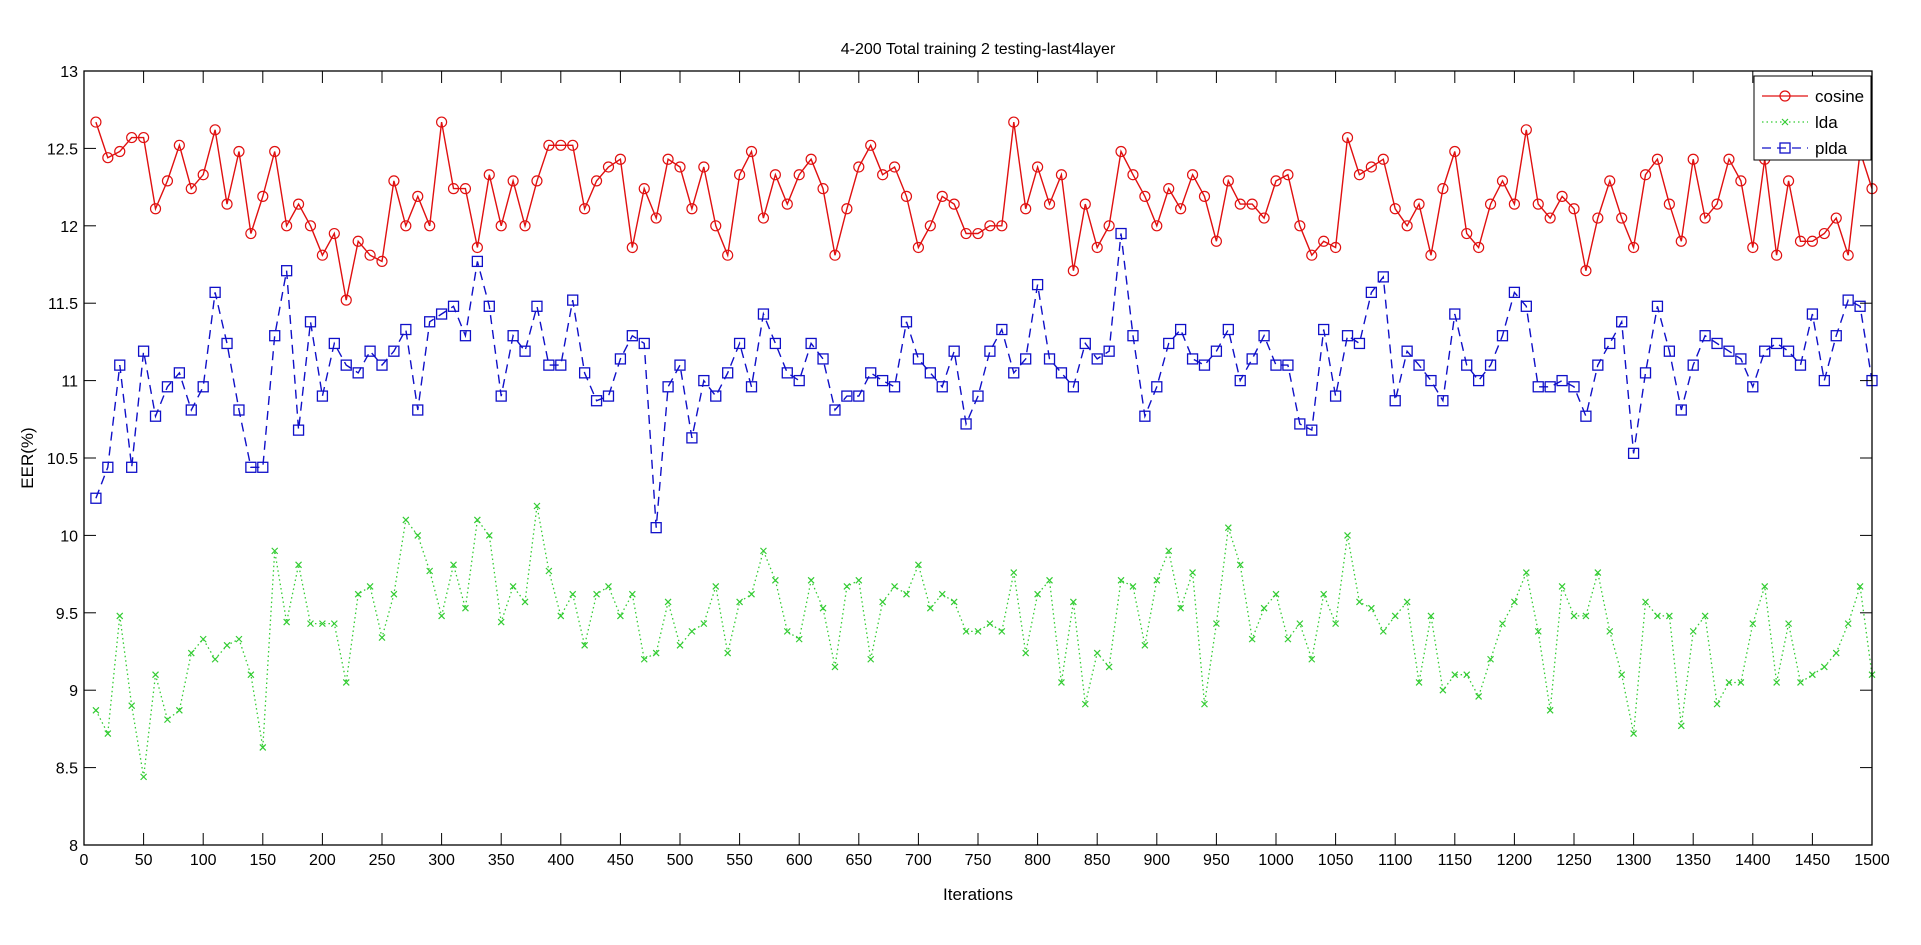 The height and width of the screenshot is (945, 1921). Describe the element at coordinates (69, 536) in the screenshot. I see `y-tick-label: 10` at that location.